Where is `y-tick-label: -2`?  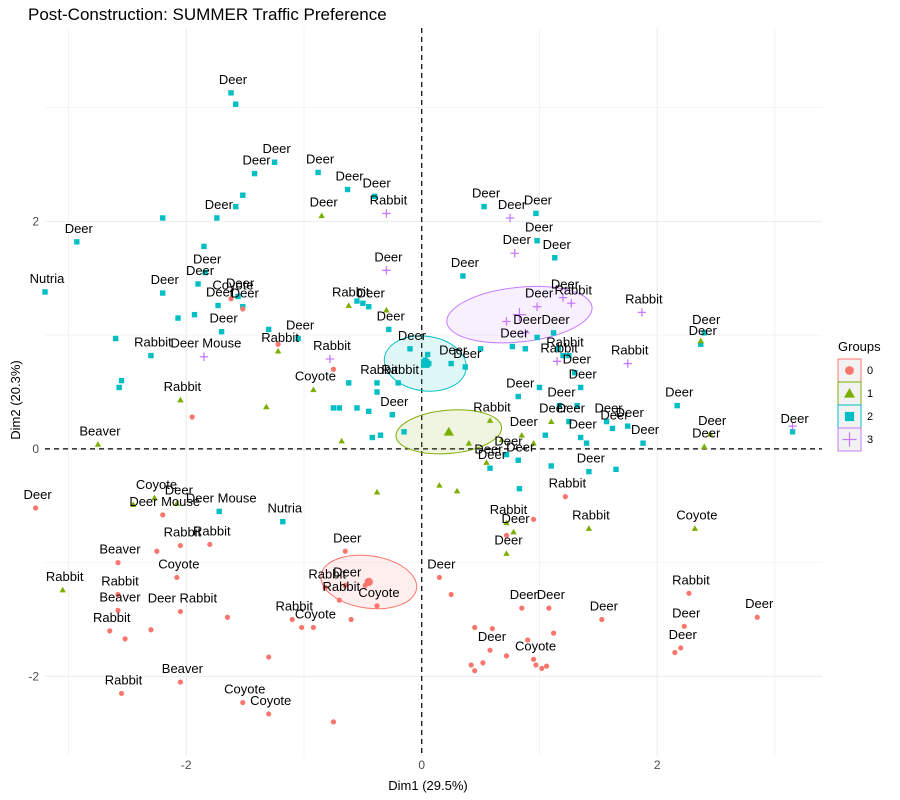 y-tick-label: -2 is located at coordinates (33, 676).